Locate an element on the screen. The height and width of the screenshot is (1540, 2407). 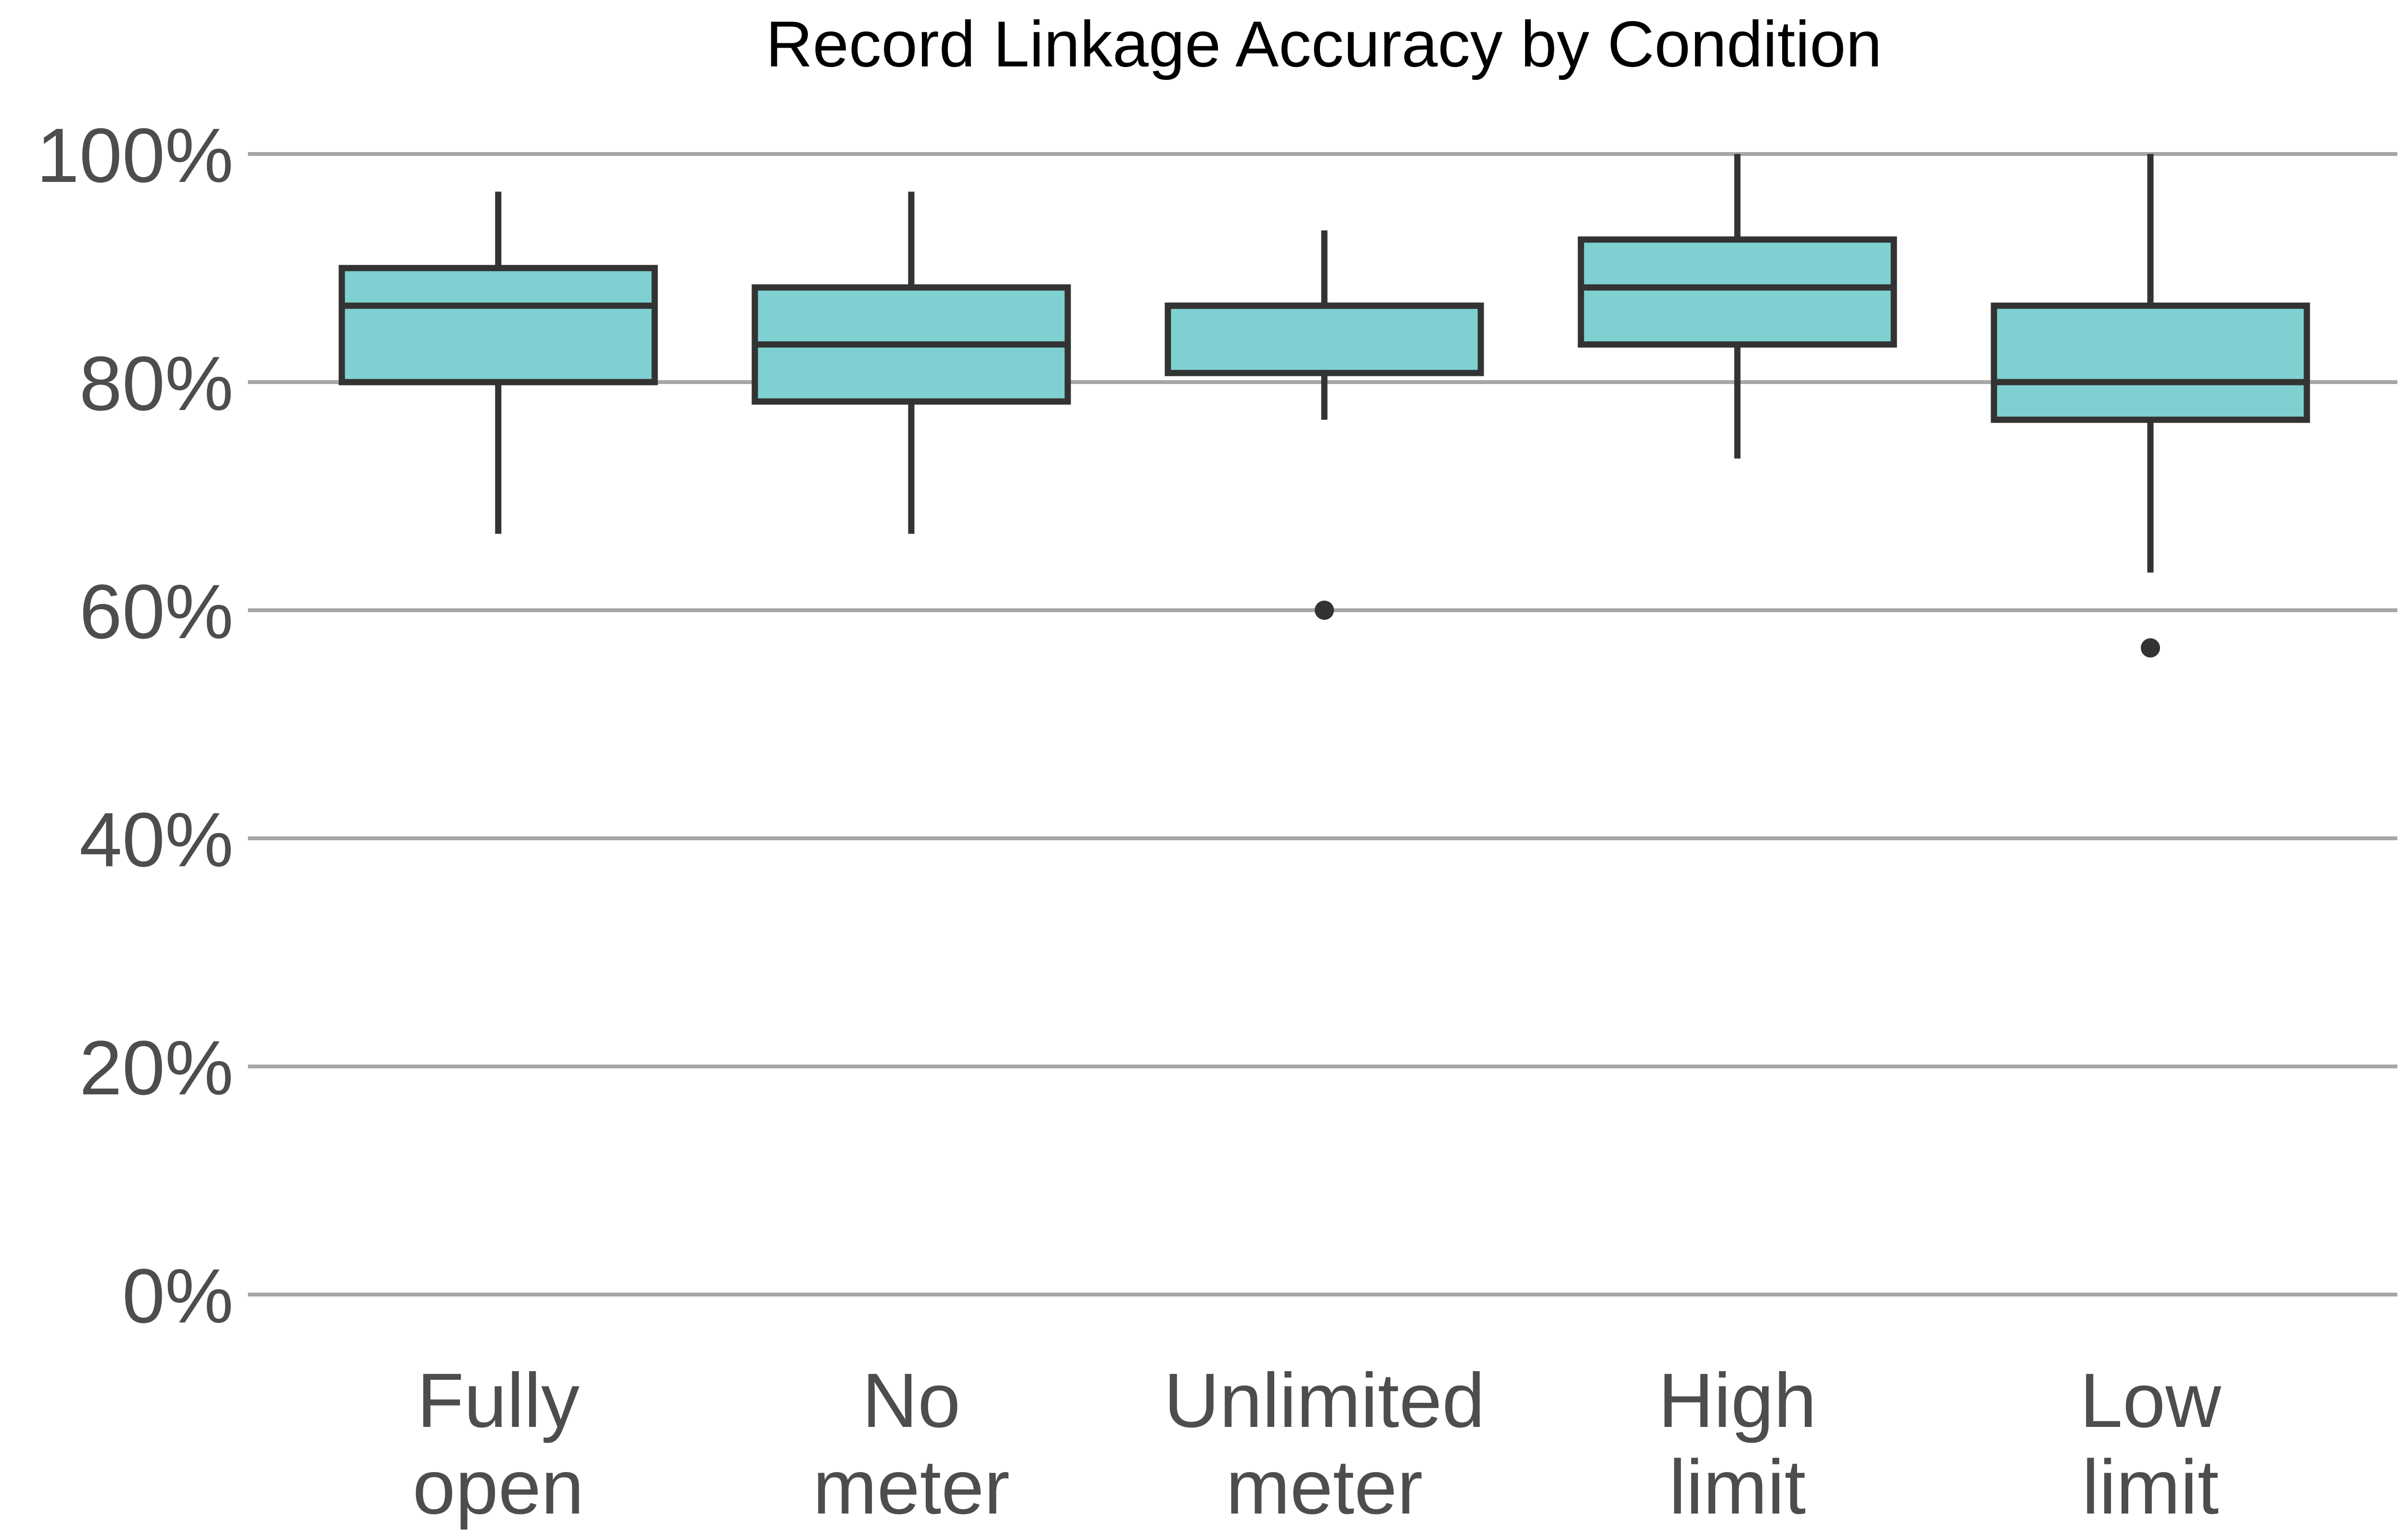
y-tick-label: 100% is located at coordinates (135, 155).